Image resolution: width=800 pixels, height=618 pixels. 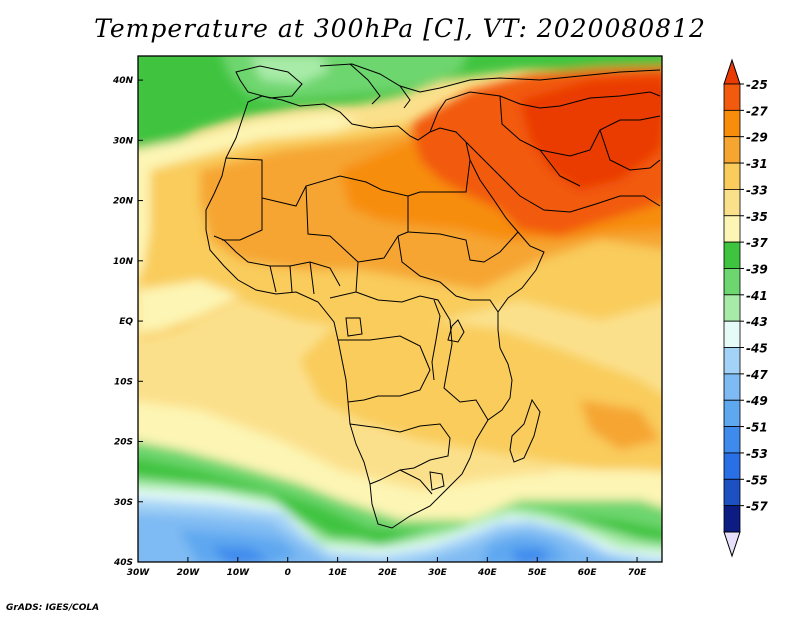 I want to click on y-tick-label: 20N, so click(x=123, y=202).